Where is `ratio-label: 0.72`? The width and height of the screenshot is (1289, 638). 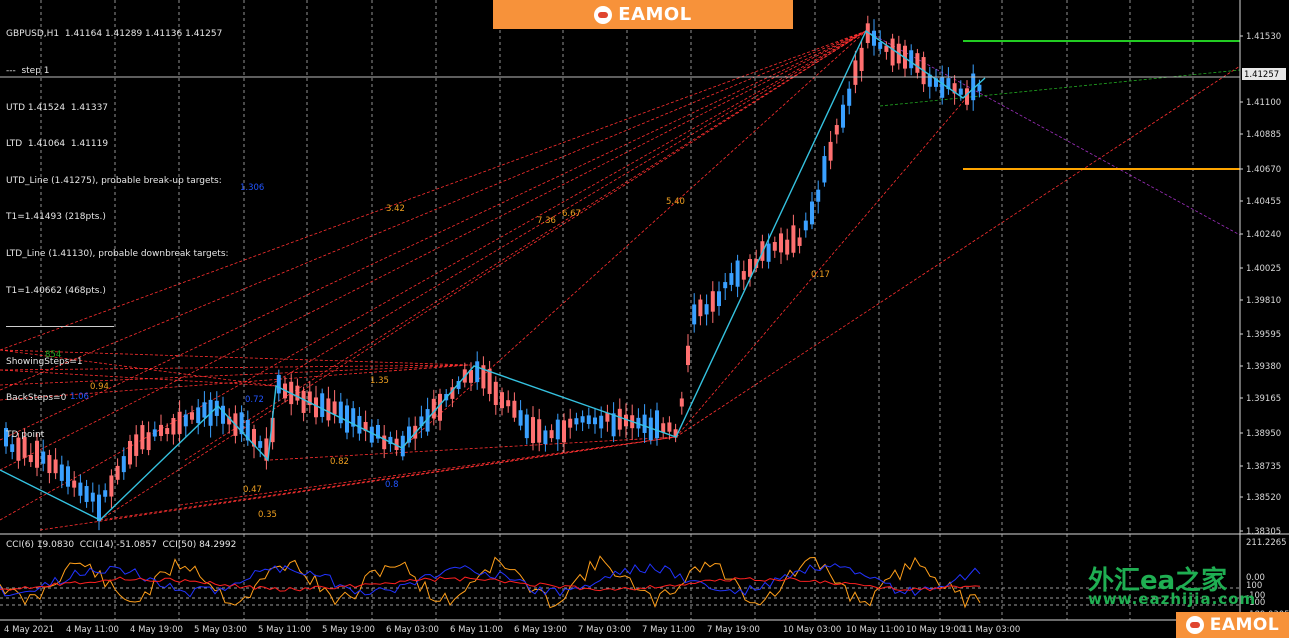
ratio-label: 0.72 is located at coordinates (254, 400).